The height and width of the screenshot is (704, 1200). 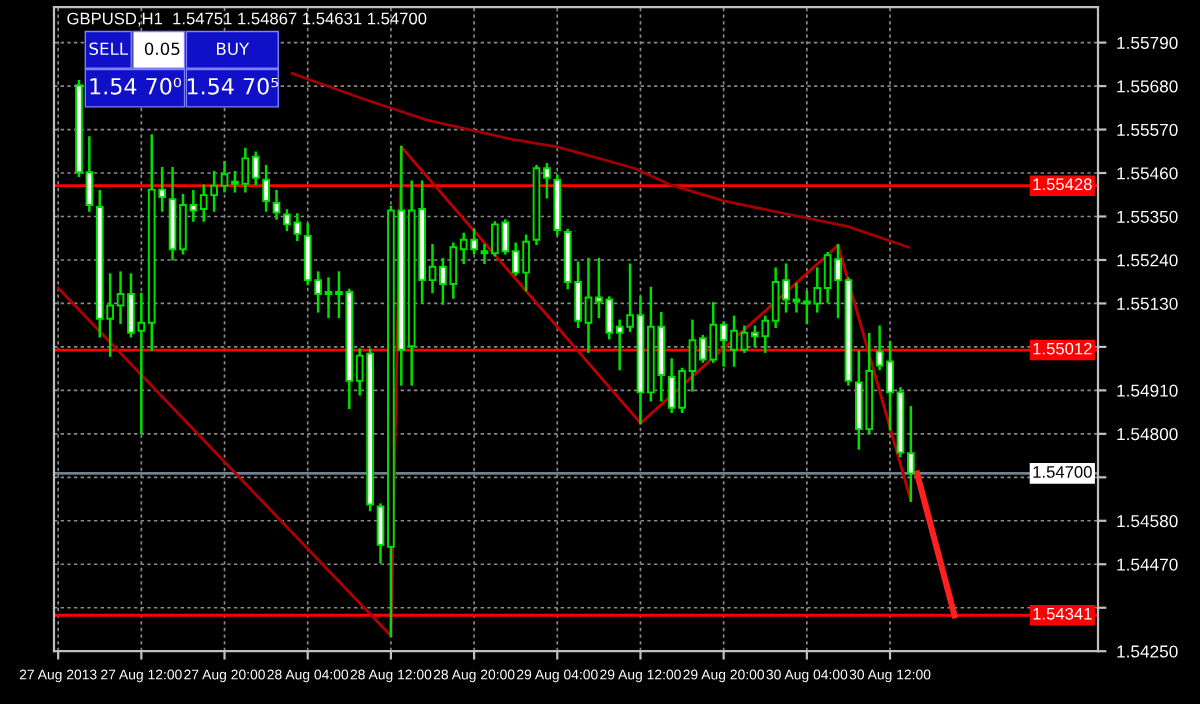 What do you see at coordinates (1147, 651) in the screenshot?
I see `y-tick-label: 1.54250` at bounding box center [1147, 651].